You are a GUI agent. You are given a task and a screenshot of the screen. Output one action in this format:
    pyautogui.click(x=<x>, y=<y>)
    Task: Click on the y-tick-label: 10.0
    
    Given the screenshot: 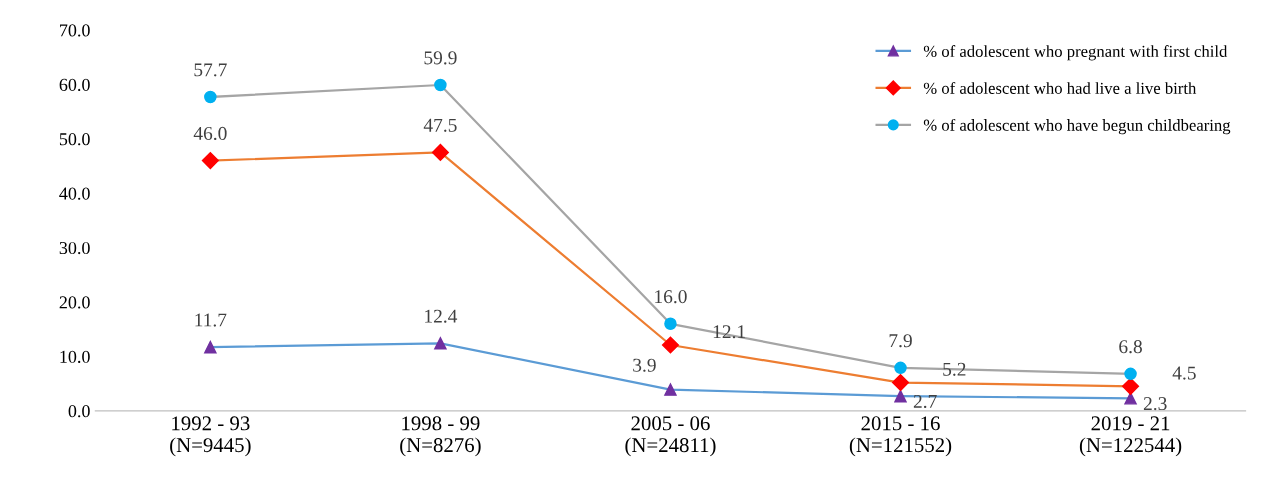 What is the action you would take?
    pyautogui.click(x=75, y=356)
    